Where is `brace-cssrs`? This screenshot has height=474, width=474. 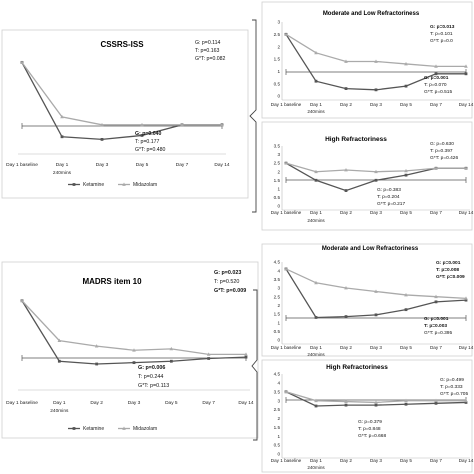
brace-cssrs is located at coordinates (253, 116).